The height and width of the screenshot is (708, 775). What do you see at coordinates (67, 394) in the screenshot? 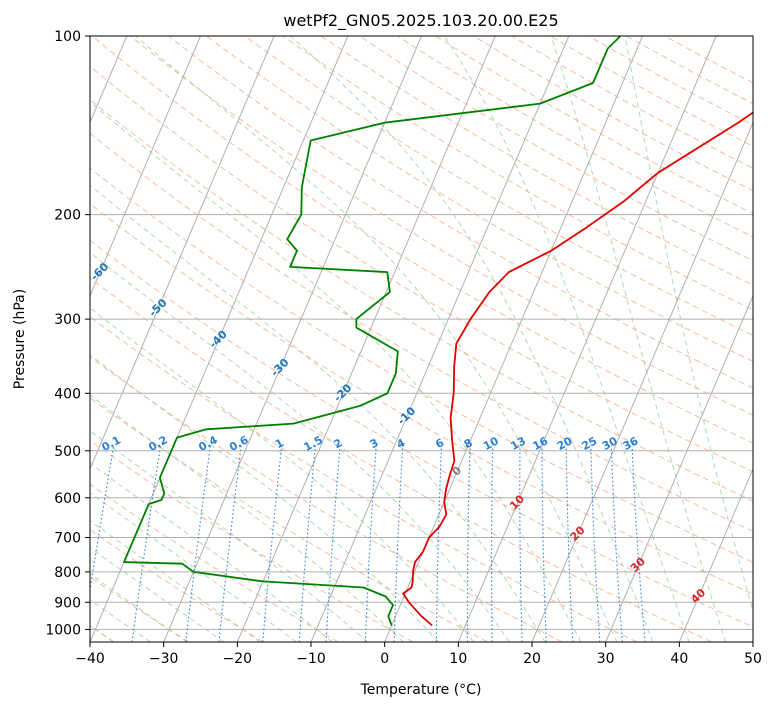
I see `y-tick-label: 400` at bounding box center [67, 394].